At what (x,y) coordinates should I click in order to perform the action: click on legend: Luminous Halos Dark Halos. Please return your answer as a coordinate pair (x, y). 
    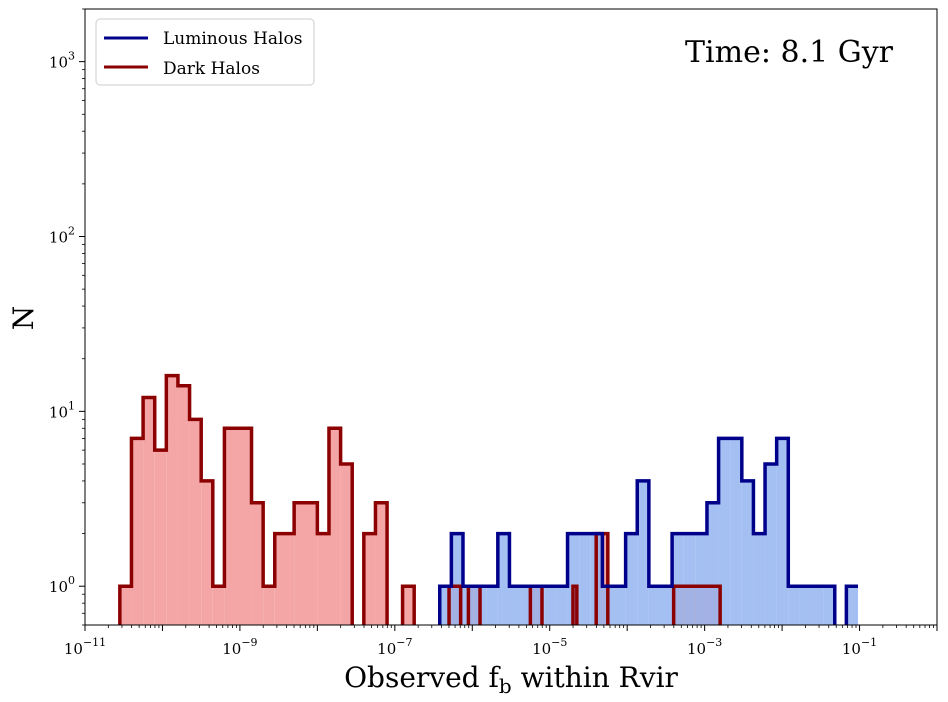
    Looking at the image, I should click on (205, 52).